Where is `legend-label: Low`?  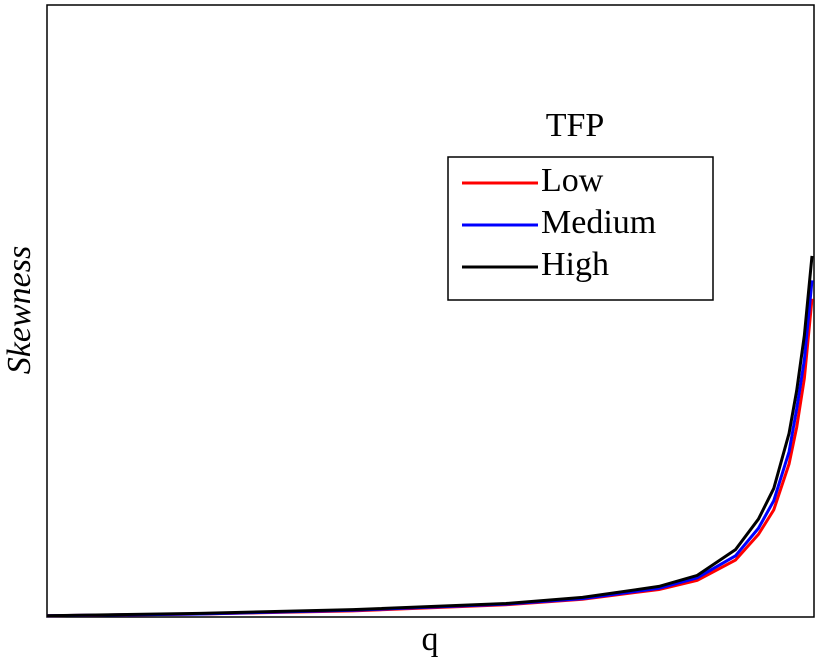 legend-label: Low is located at coordinates (572, 180).